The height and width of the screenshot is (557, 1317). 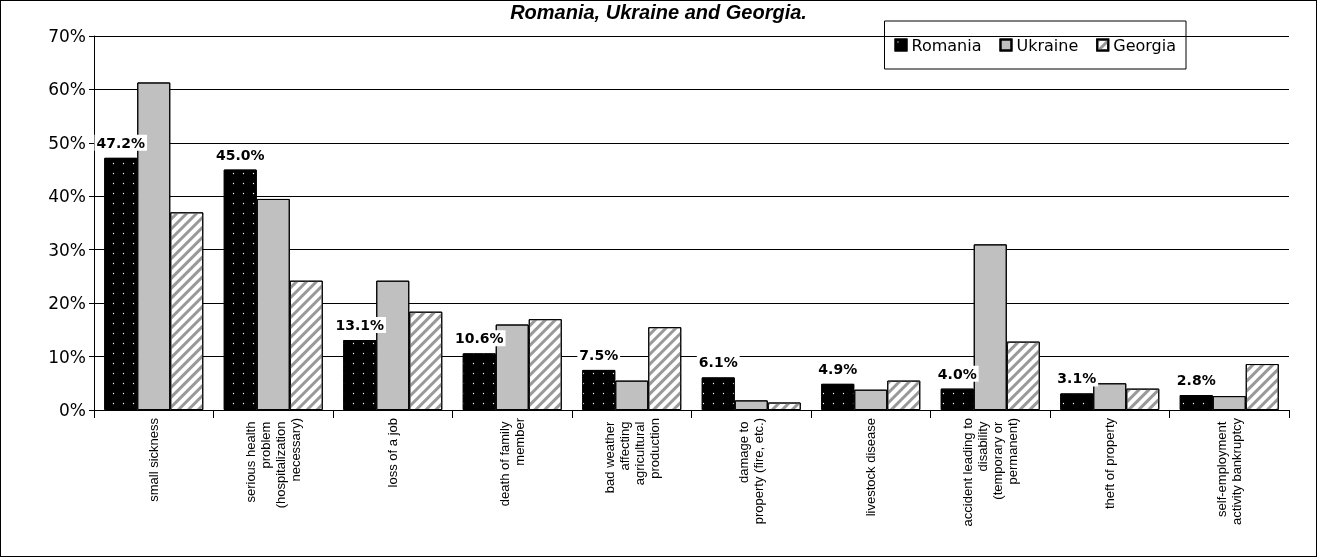 I want to click on y-tick-label: 0%, so click(x=72, y=410).